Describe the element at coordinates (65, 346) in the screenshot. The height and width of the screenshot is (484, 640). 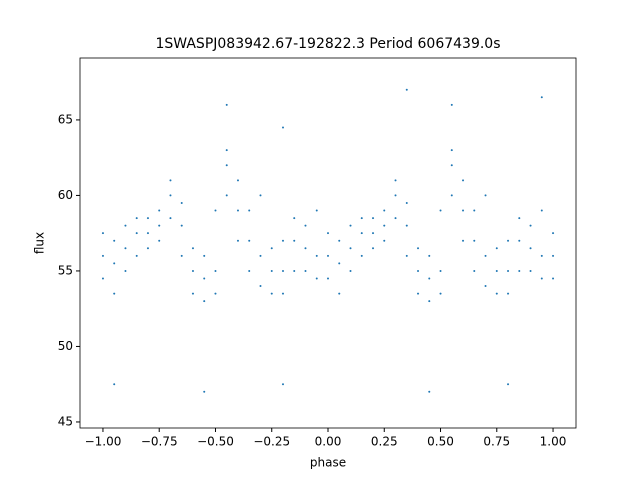
I see `y-tick-label: 50` at that location.